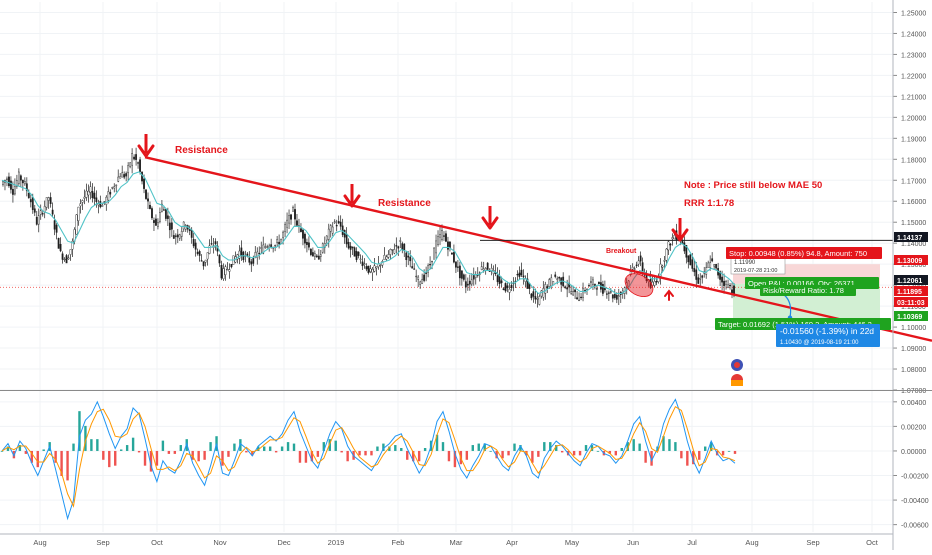 This screenshot has width=932, height=555. Describe the element at coordinates (157, 542) in the screenshot. I see `x-tick-label: Oct` at that location.